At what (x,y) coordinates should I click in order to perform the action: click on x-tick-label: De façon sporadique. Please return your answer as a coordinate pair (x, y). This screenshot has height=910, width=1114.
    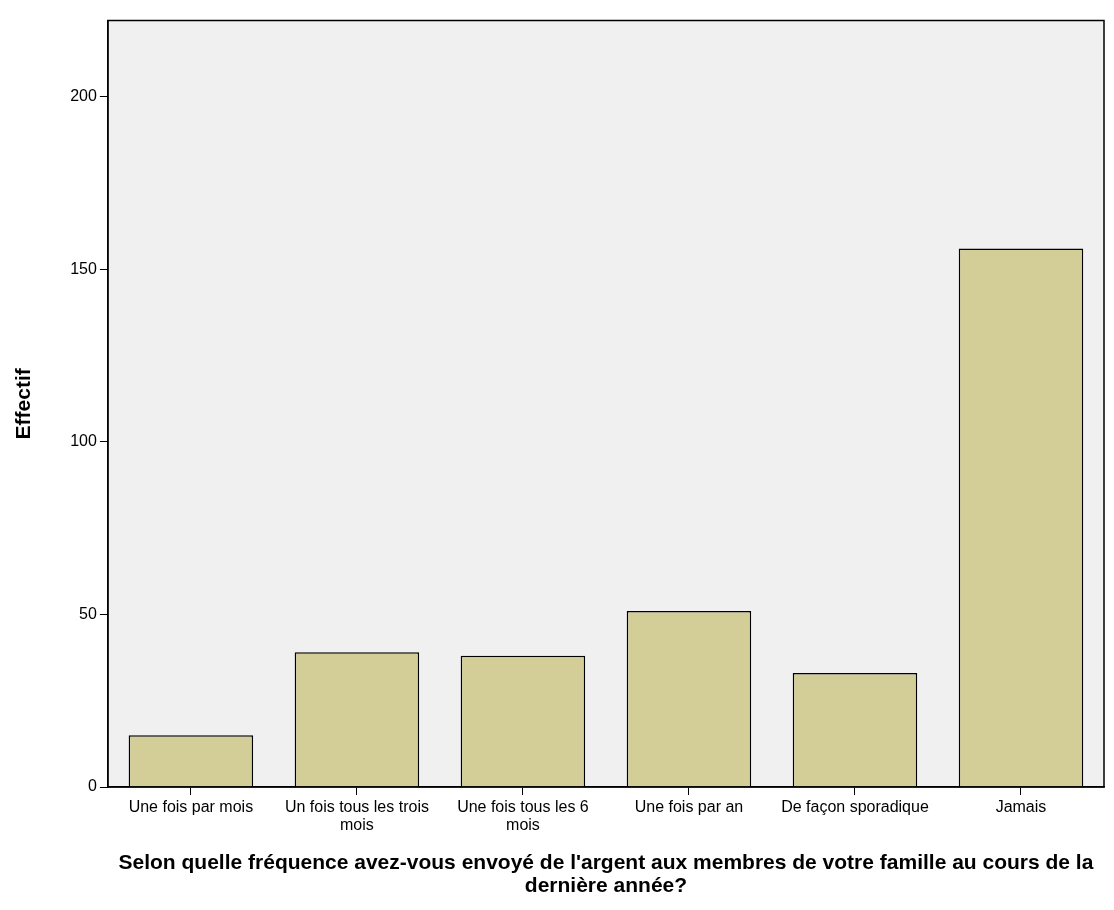
    Looking at the image, I should click on (855, 806).